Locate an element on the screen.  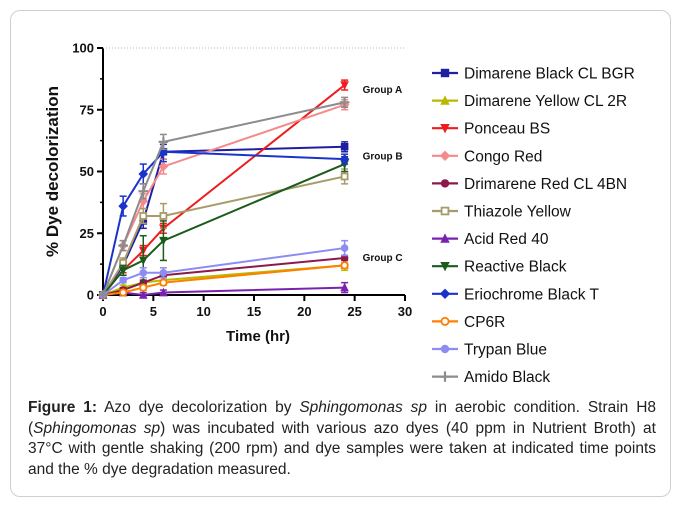
legend-entry: Reactive Black is located at coordinates (499, 267).